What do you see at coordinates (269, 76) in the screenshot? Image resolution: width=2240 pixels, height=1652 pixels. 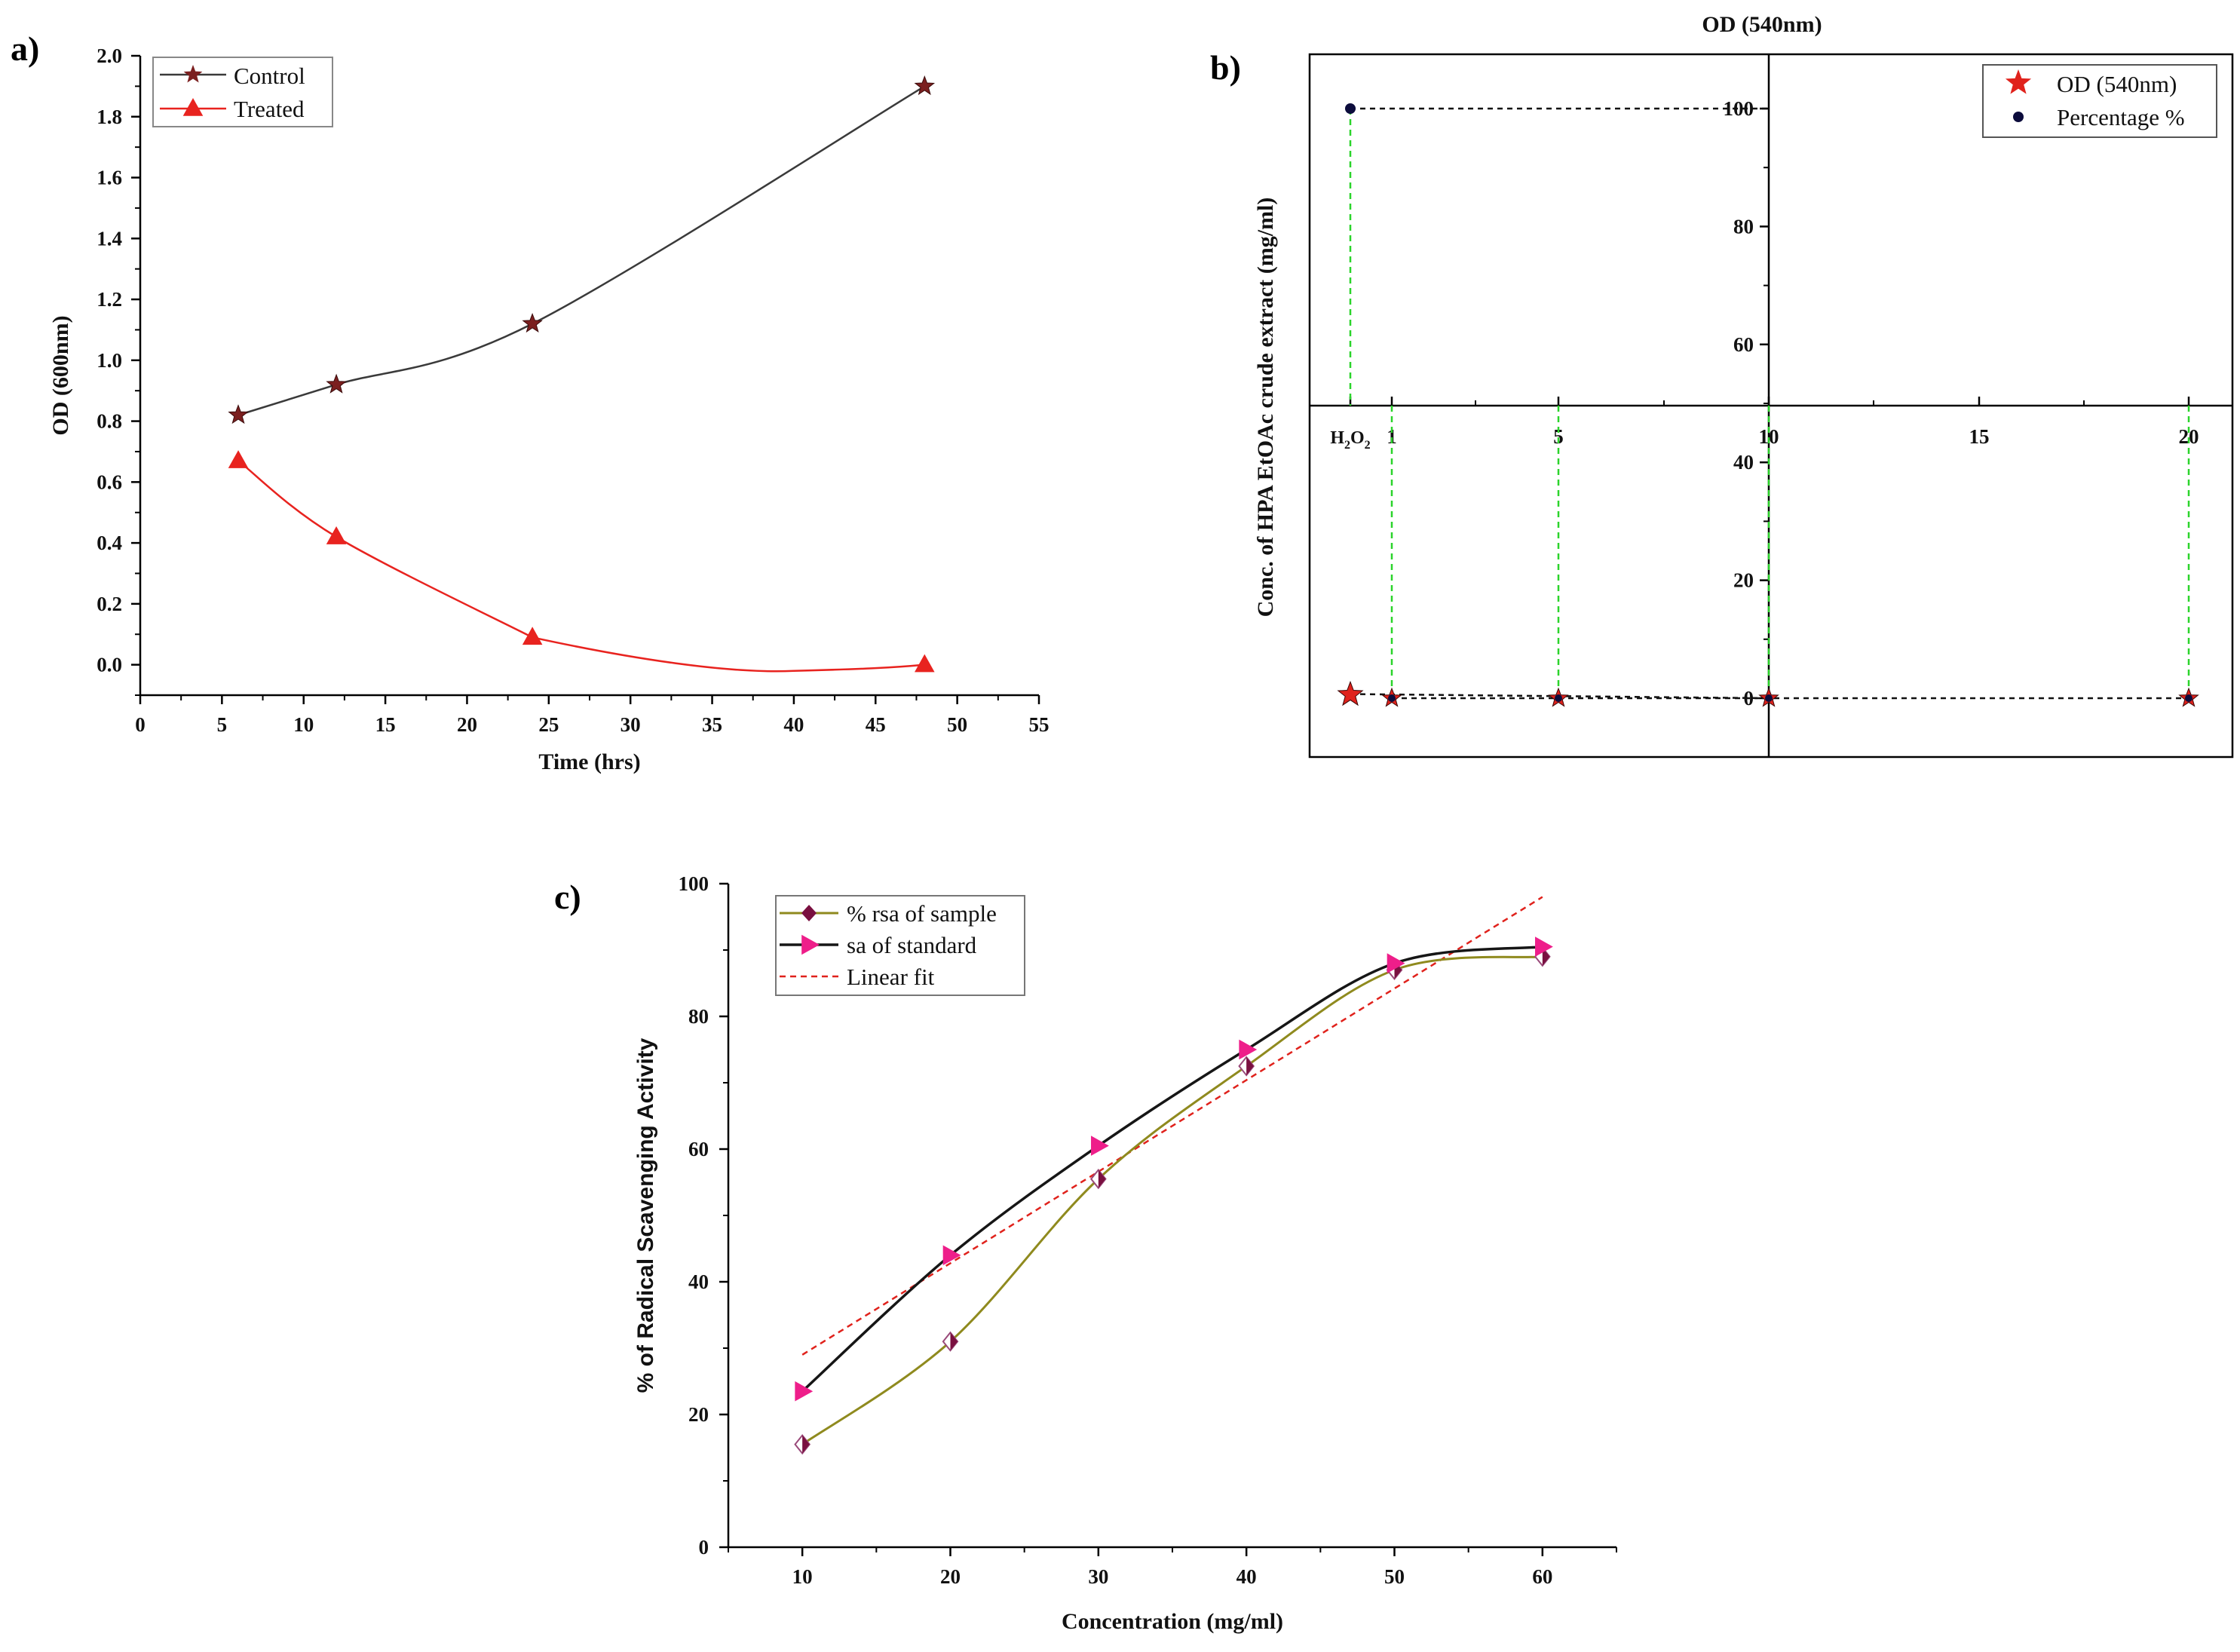 I see `a-legend-control-label: Control` at bounding box center [269, 76].